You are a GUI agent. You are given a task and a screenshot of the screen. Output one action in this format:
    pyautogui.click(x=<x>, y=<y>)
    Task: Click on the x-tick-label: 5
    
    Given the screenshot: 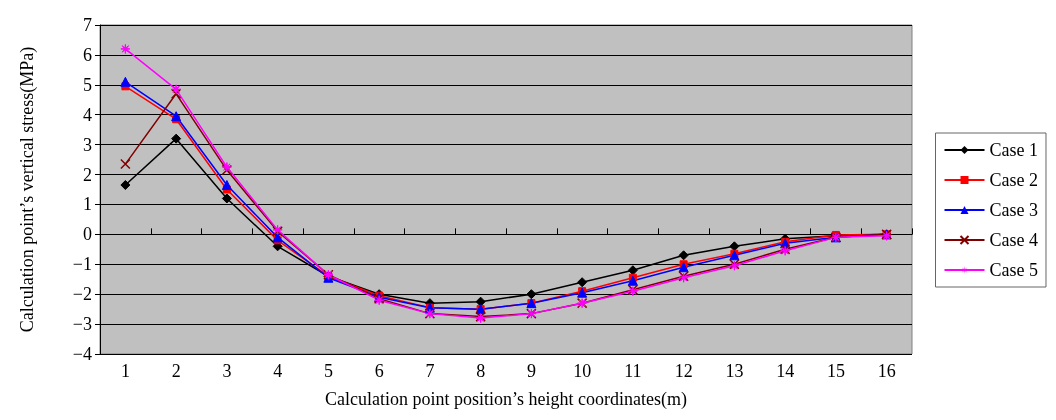 What is the action you would take?
    pyautogui.click(x=328, y=371)
    